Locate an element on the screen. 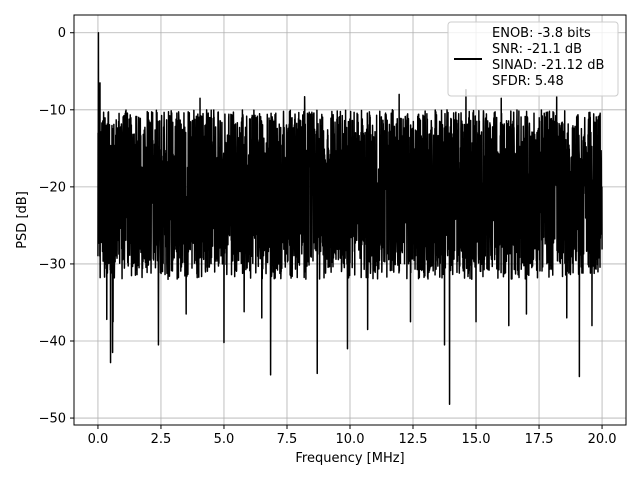 The image size is (640, 480). x-tick-label: 2.5 is located at coordinates (161, 439).